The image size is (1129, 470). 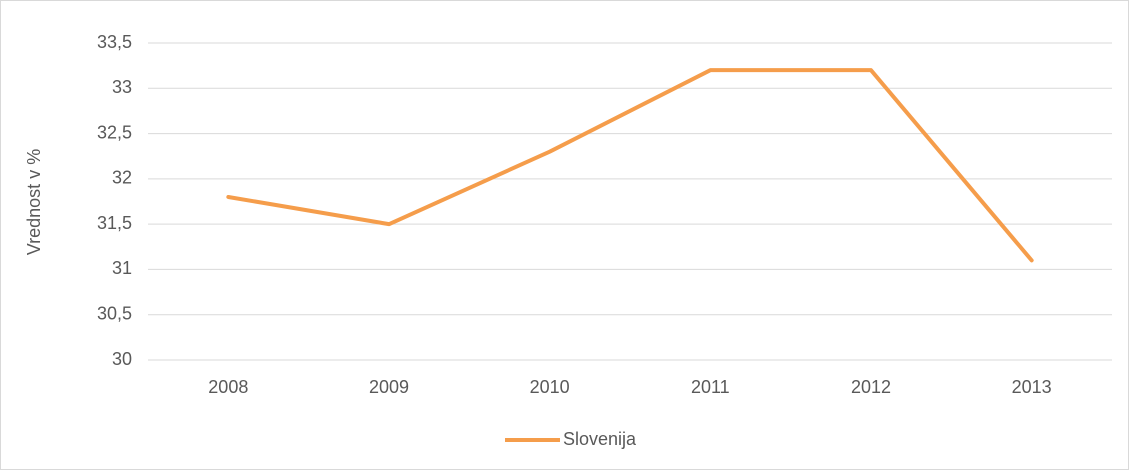 I want to click on x-tick-label: 2013, so click(x=1032, y=387).